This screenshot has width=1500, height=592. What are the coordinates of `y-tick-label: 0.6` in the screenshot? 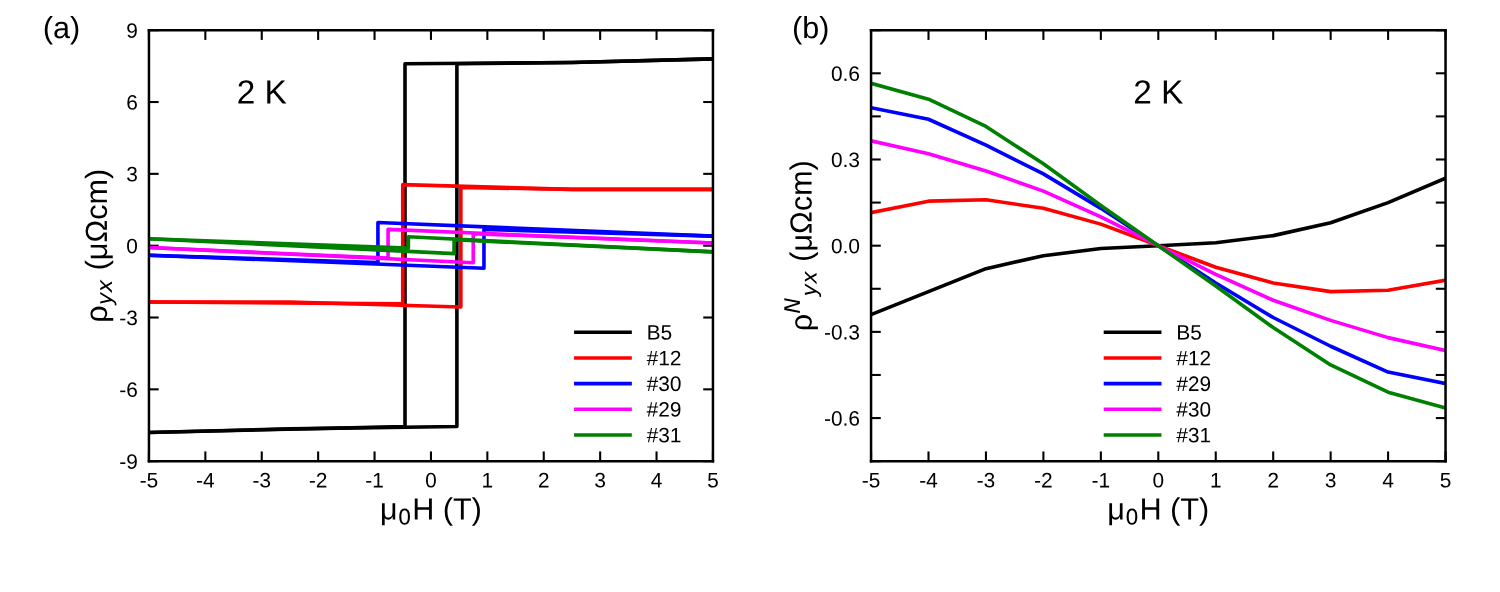 It's located at (845, 74).